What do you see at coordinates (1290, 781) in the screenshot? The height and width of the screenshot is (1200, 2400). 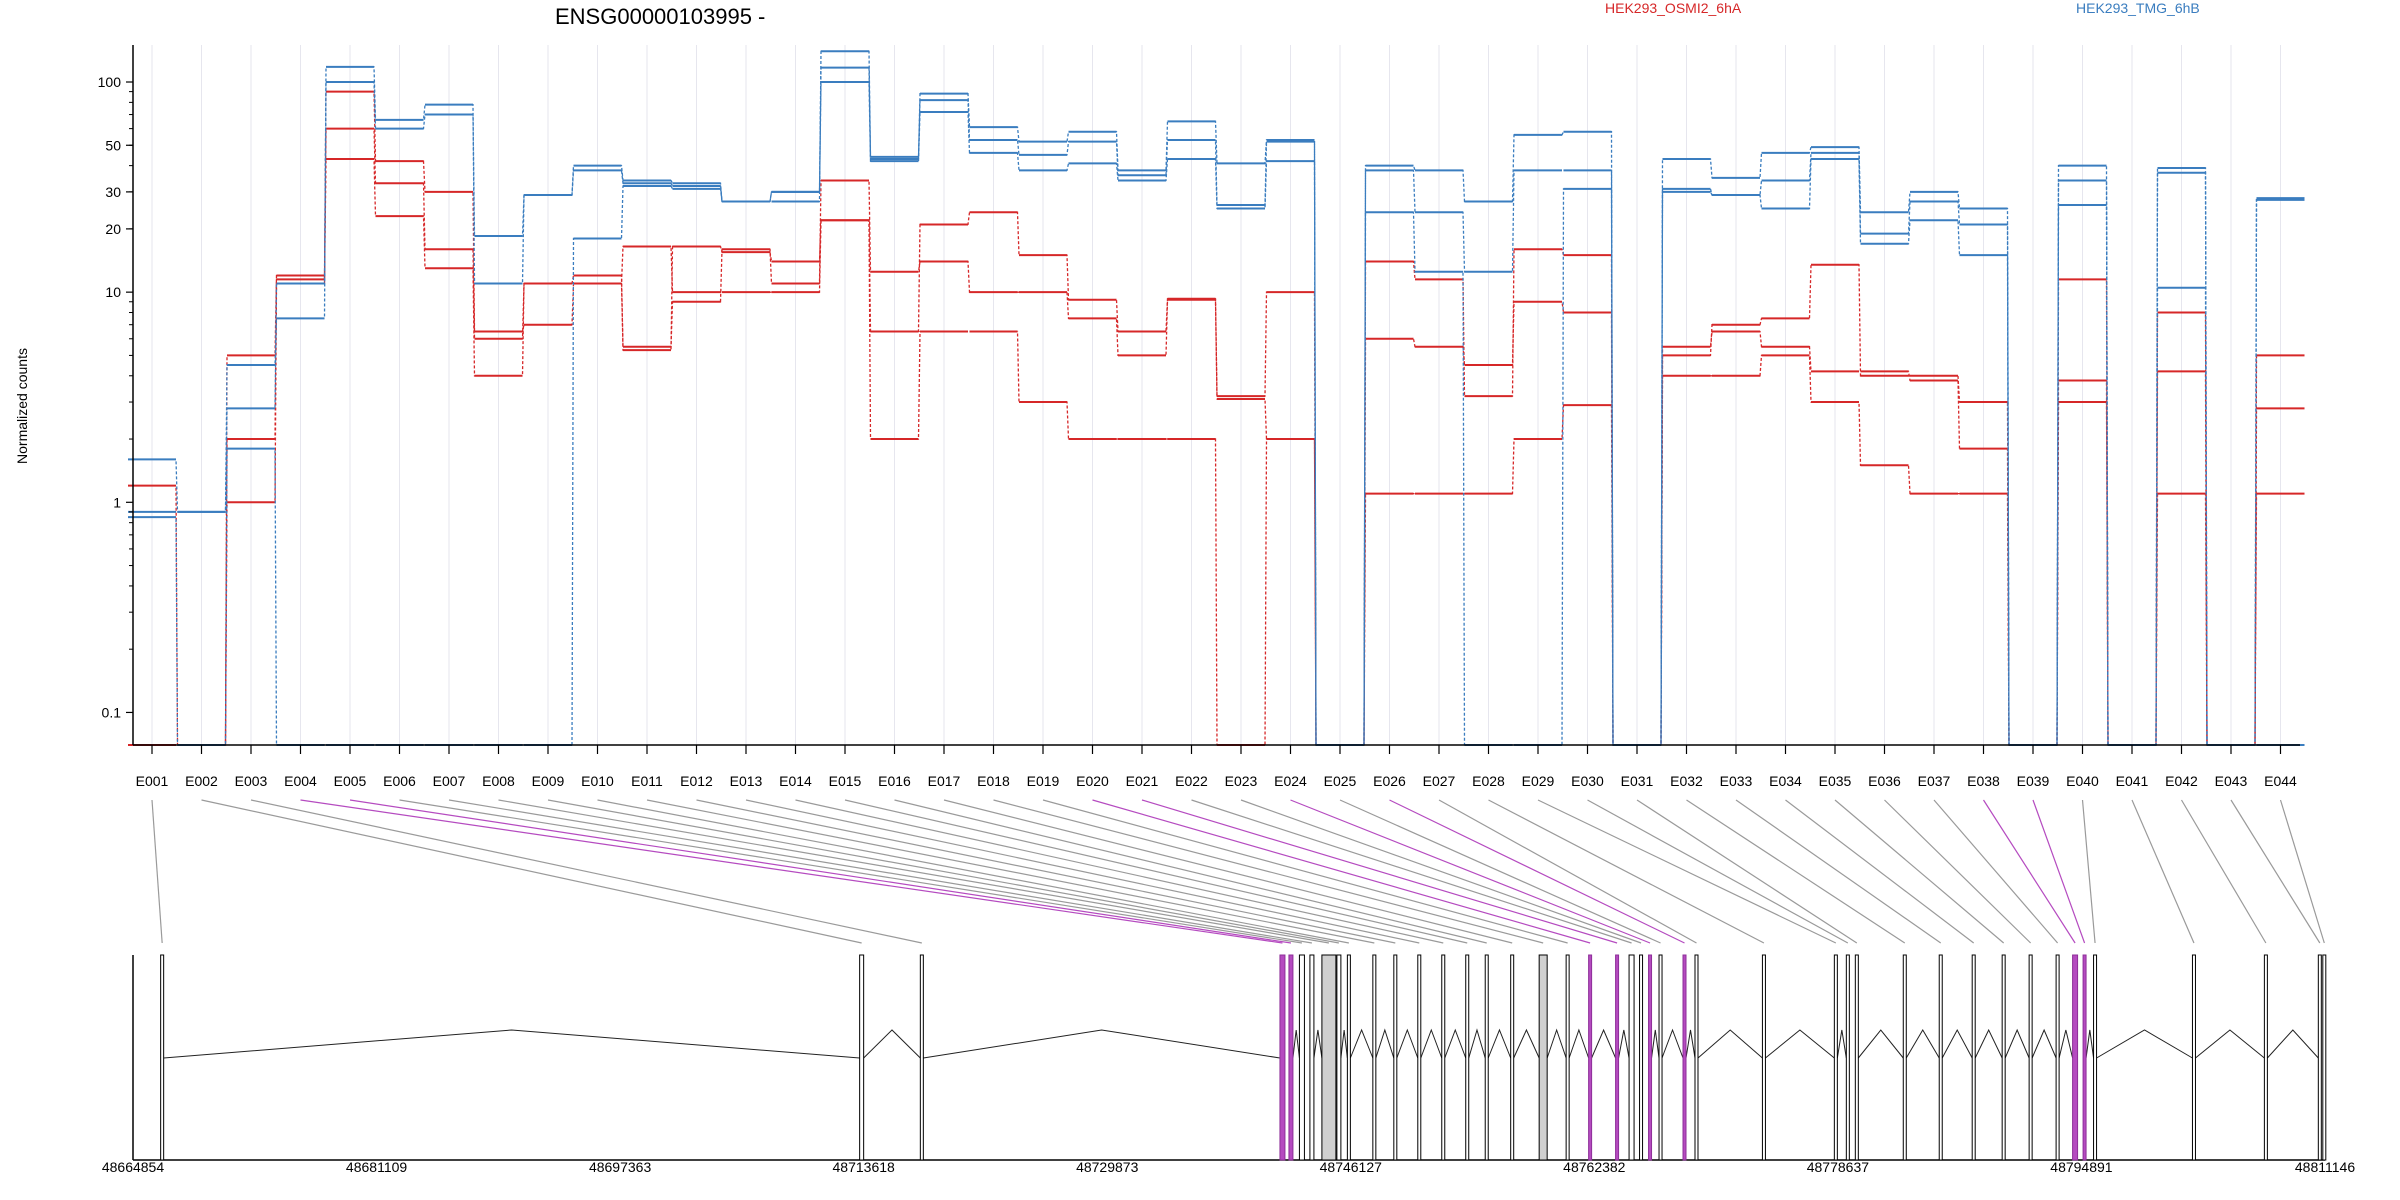 I see `exon-label: E024` at bounding box center [1290, 781].